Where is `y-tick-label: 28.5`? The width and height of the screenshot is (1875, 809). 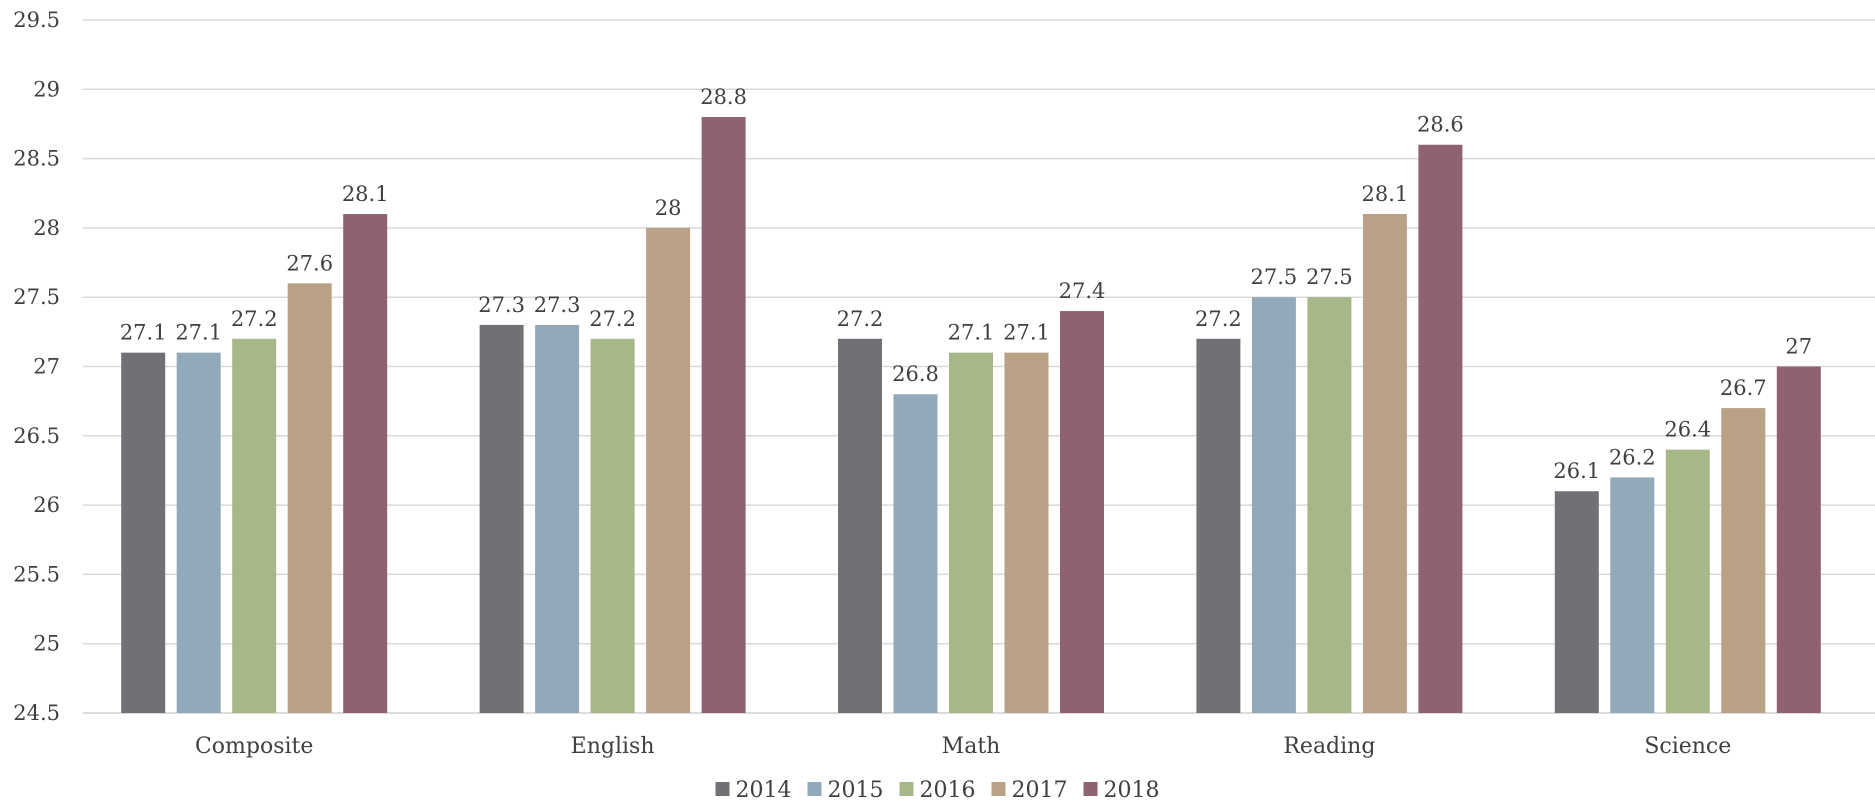
y-tick-label: 28.5 is located at coordinates (36, 159).